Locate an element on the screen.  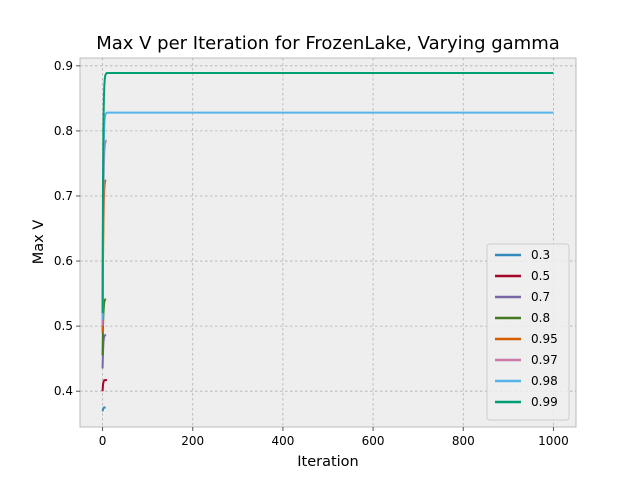
x-tick-label: 600 is located at coordinates (373, 441).